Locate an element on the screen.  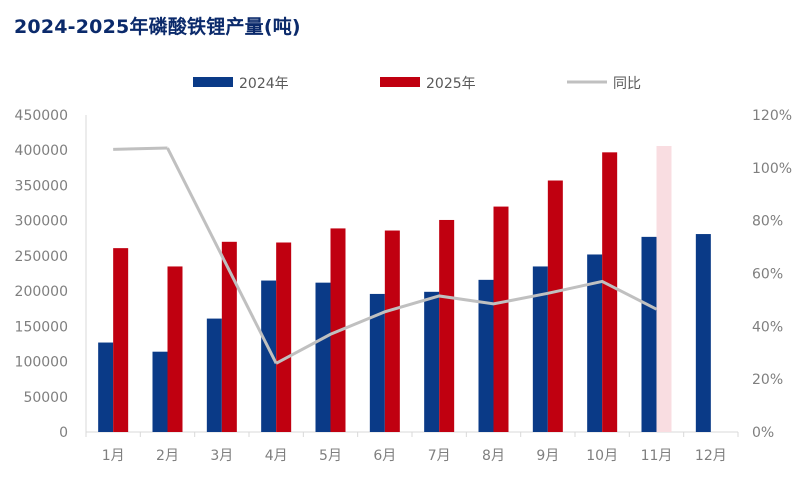
right-axis: 0% 20% 40% 60% 80% 100% 120% is located at coordinates (772, 274).